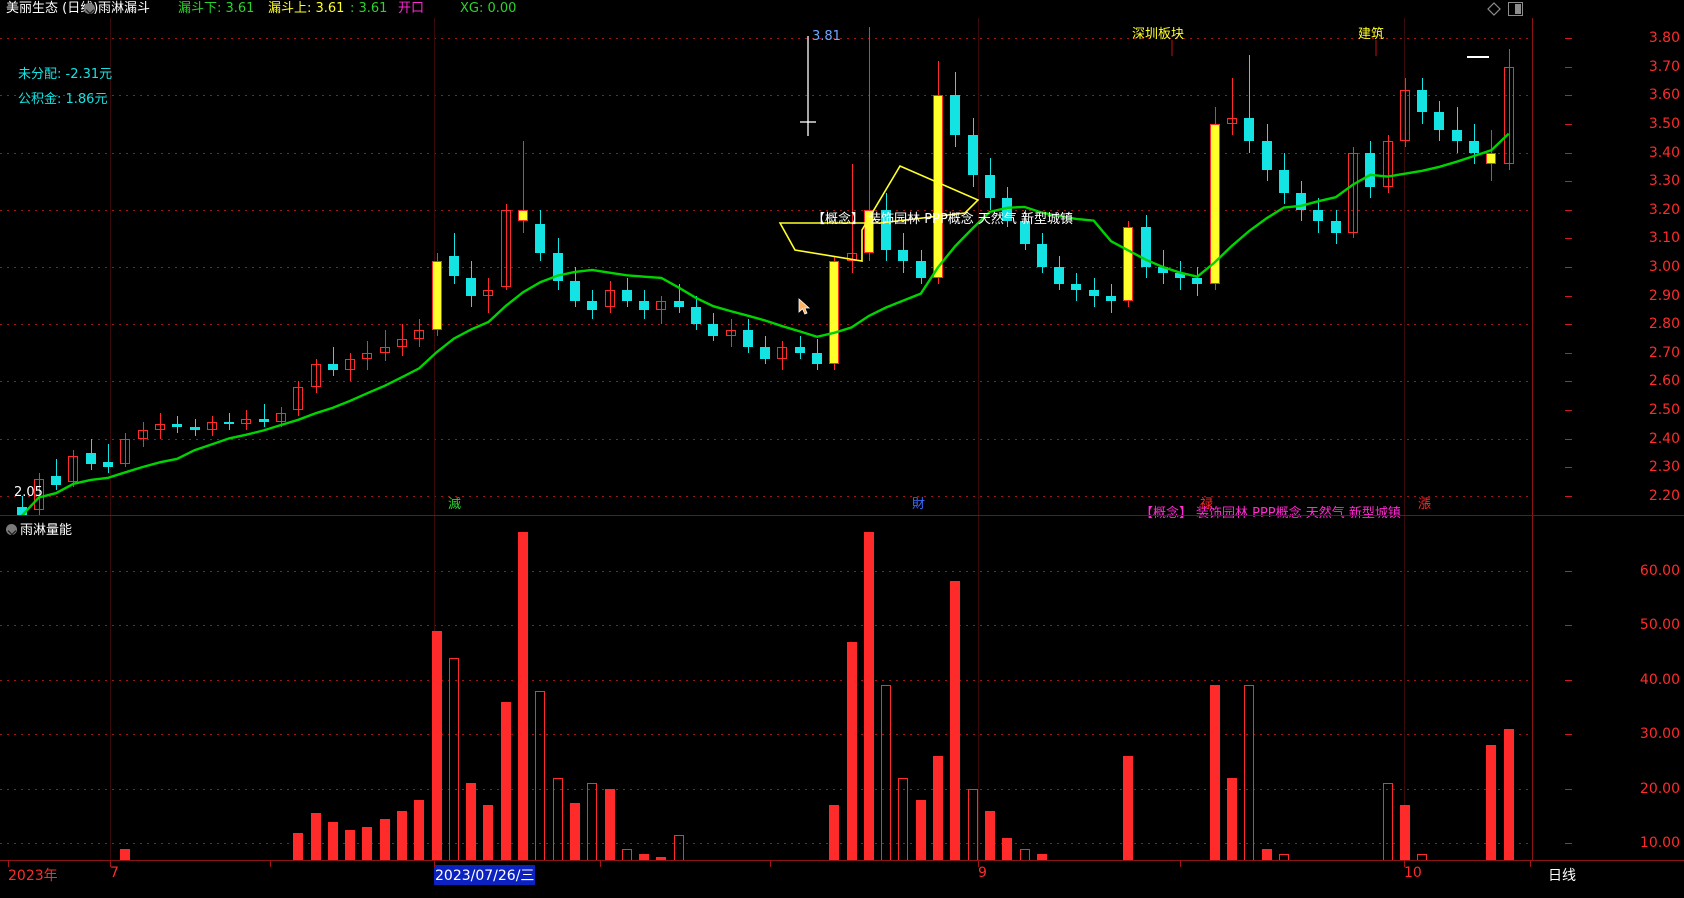  Describe the element at coordinates (842, 879) in the screenshot. I see `date-axis: 2023年 7 2023/07/26/三 9 10 日线` at that location.